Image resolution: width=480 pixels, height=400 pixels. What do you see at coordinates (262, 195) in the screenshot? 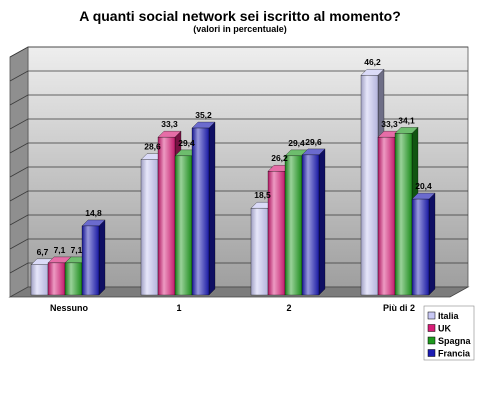
I see `data-label: 18,5` at bounding box center [262, 195].